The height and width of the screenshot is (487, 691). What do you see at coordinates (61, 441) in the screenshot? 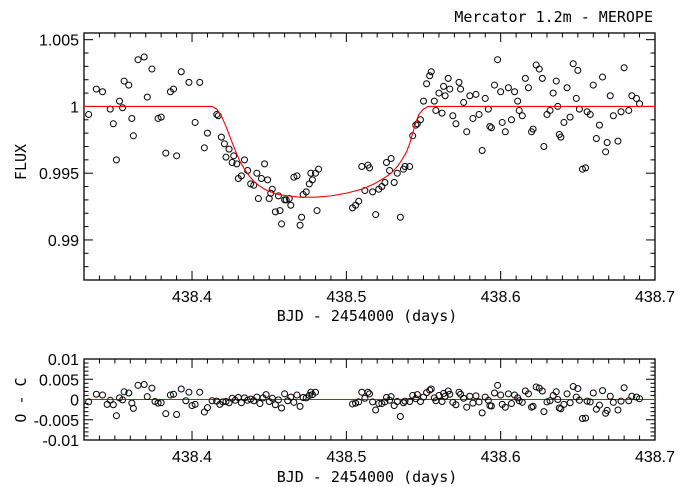
I see `y-tick-label: -0.01` at bounding box center [61, 441].